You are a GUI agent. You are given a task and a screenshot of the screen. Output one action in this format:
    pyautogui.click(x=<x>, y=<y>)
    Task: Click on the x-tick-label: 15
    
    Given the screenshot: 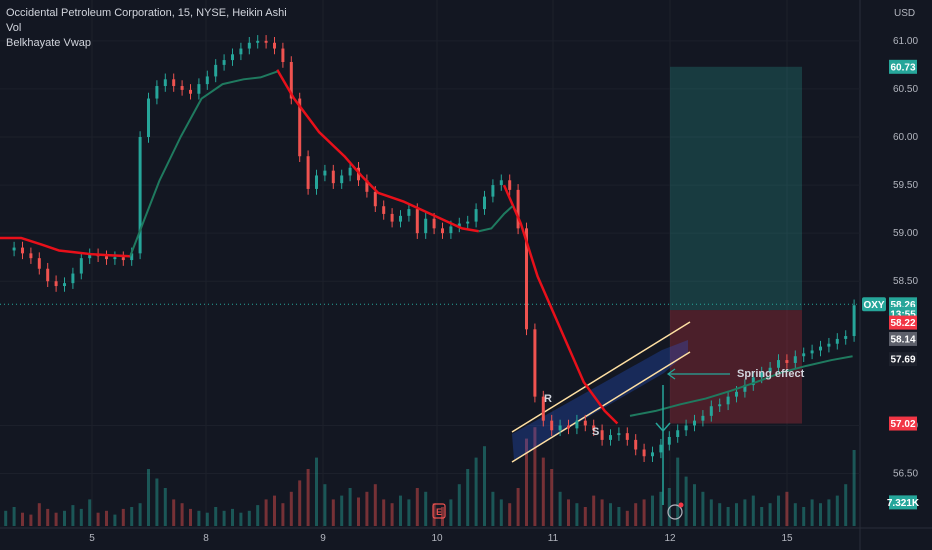 What is the action you would take?
    pyautogui.click(x=787, y=538)
    